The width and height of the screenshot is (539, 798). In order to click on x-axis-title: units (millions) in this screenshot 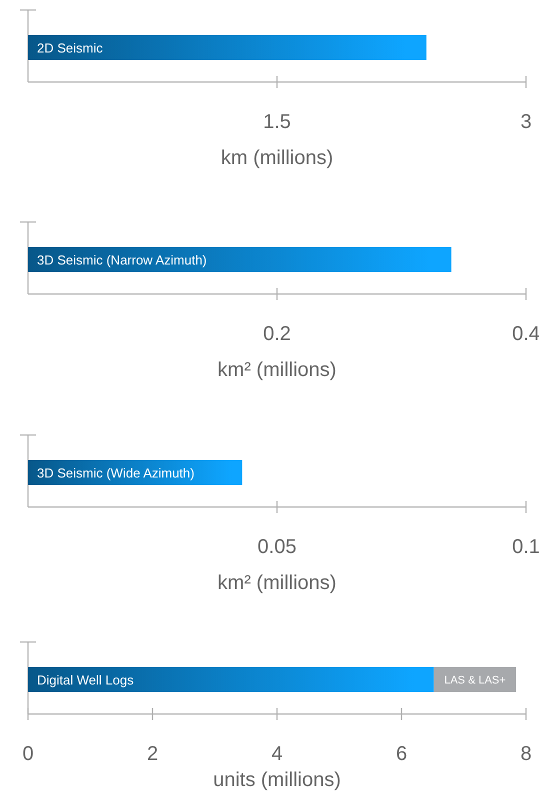, I will do `click(277, 780)`.